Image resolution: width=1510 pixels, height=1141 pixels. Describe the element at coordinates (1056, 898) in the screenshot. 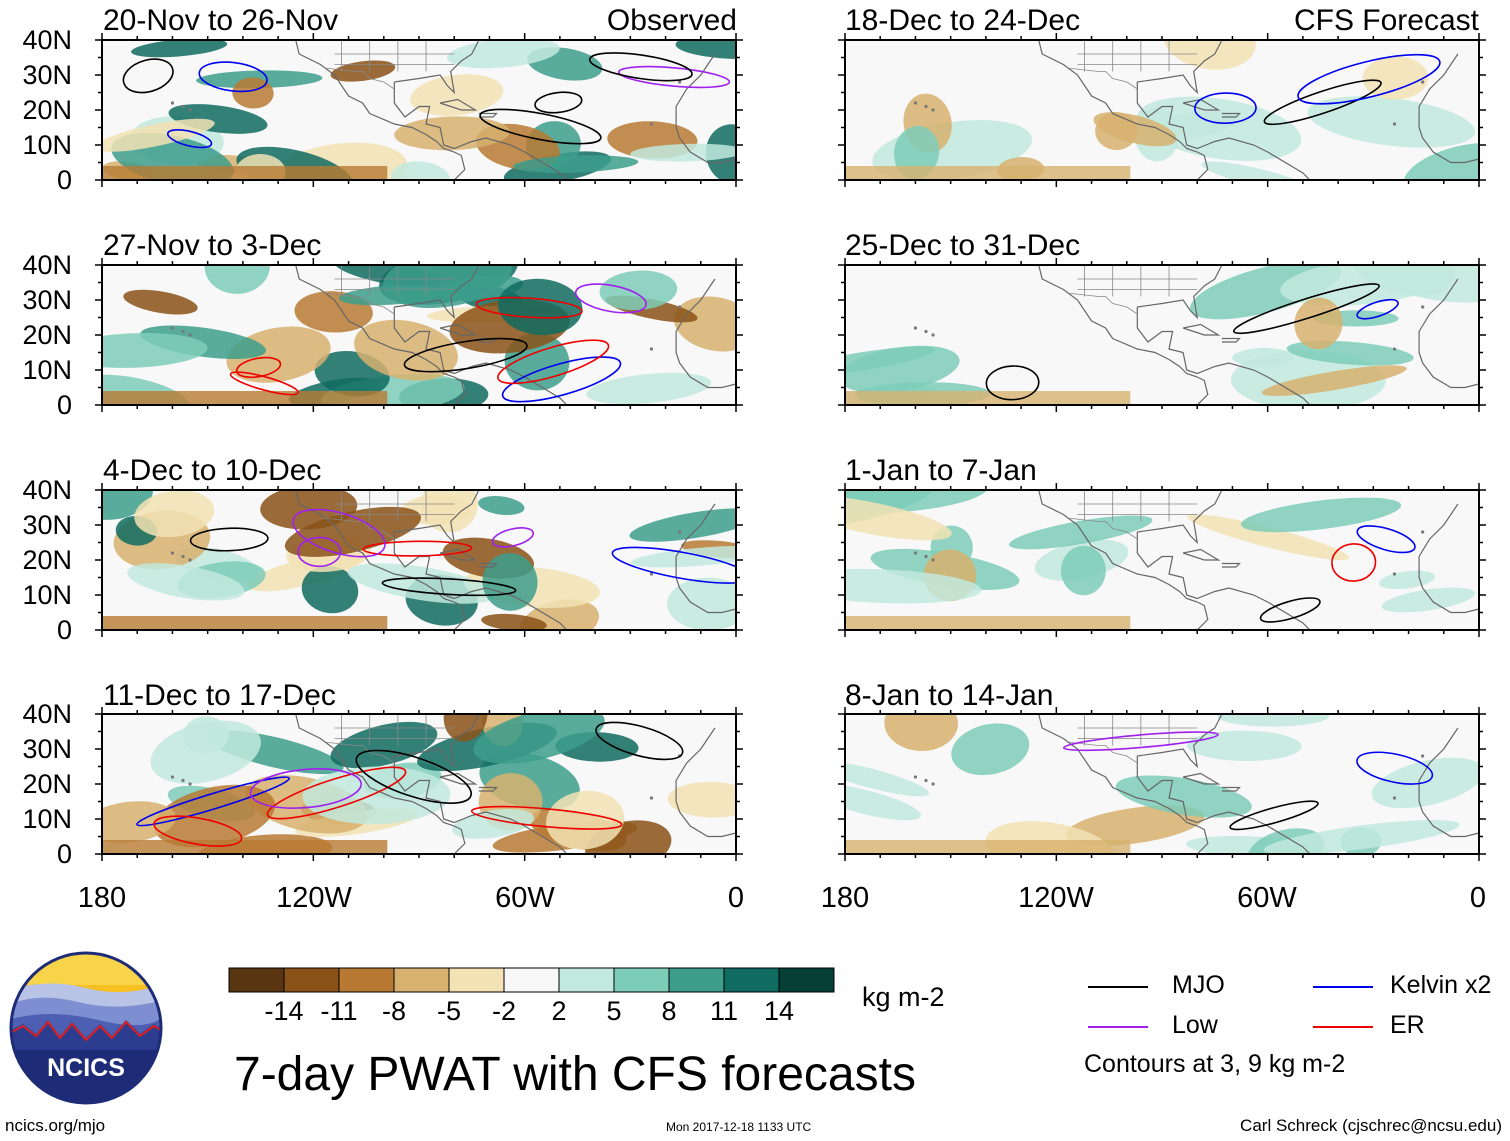

I see `x-tick-right-120w: 120W` at that location.